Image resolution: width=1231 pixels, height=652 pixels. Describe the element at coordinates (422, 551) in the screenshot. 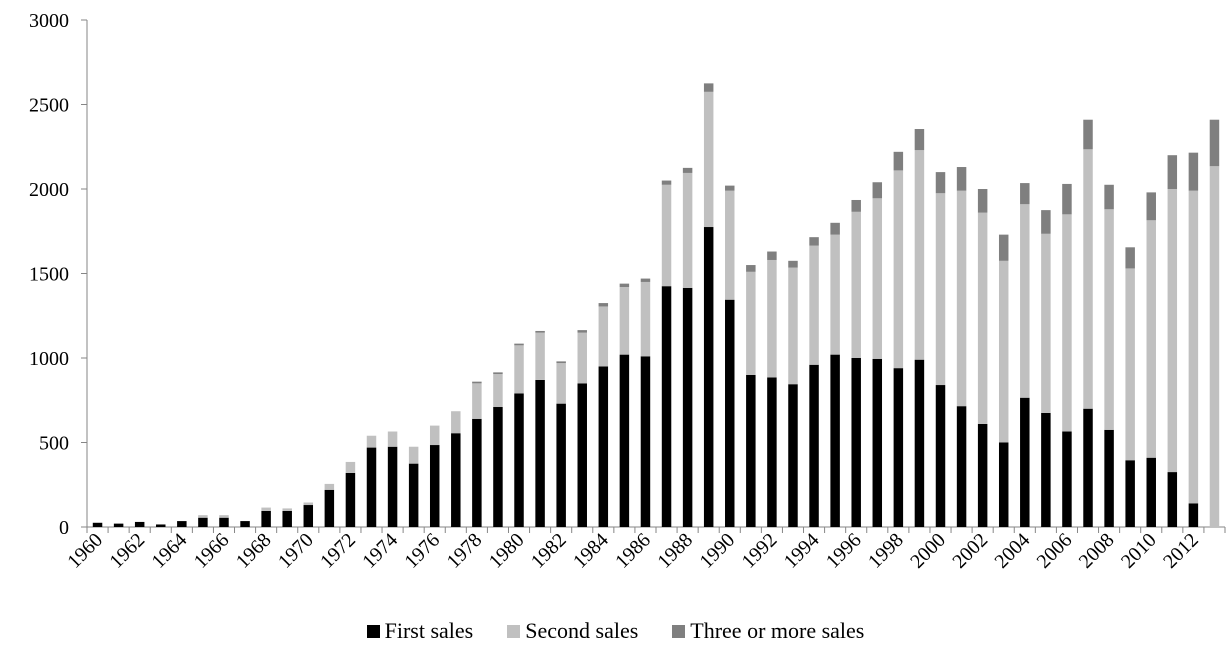

I see `x-tick-label: 1976` at that location.